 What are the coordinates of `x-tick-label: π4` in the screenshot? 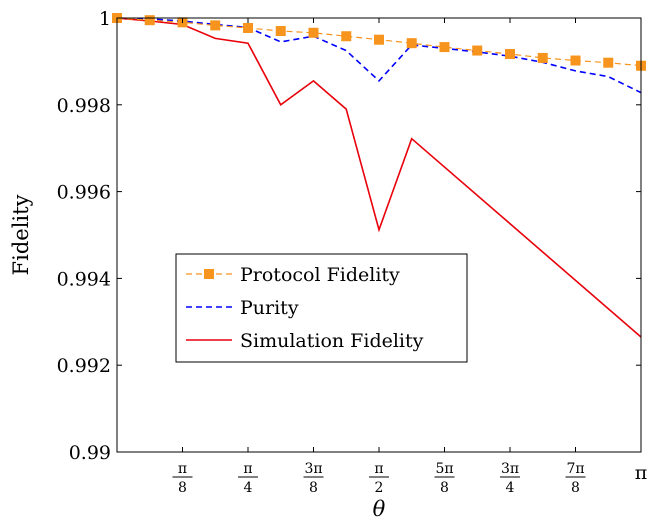 It's located at (248, 478).